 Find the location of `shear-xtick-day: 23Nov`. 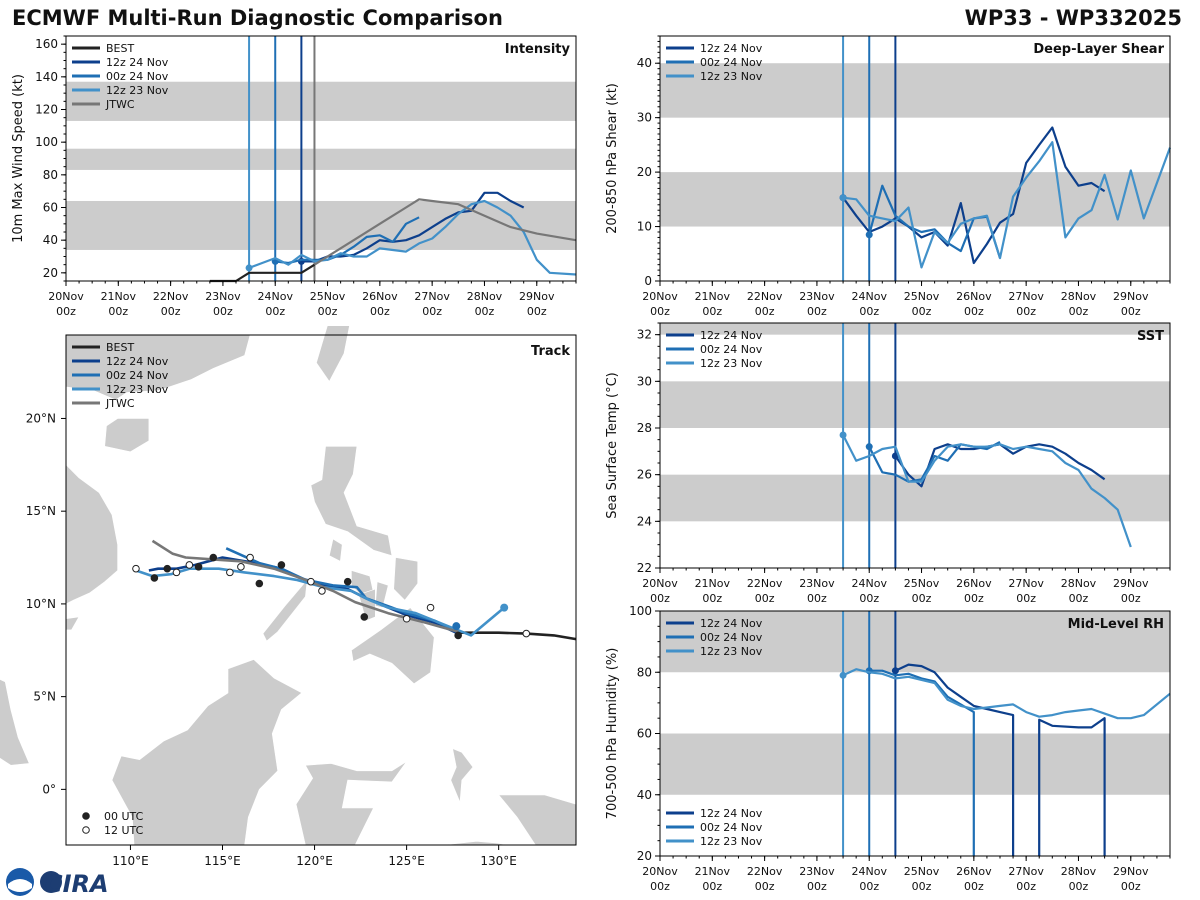

shear-xtick-day: 23Nov is located at coordinates (817, 296).